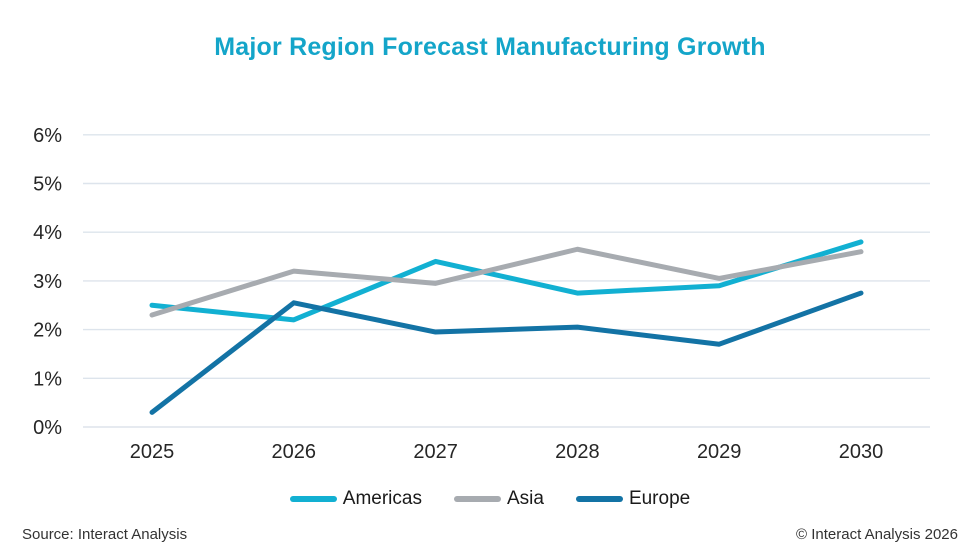  I want to click on legend-label-asia: Asia, so click(525, 498).